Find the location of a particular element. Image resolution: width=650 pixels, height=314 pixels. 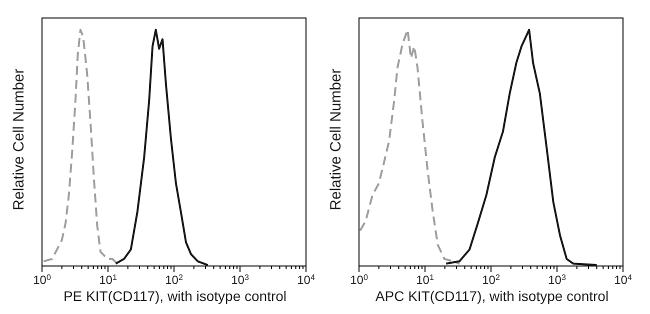

x-axis-title: APC KIT(CD117), with isotype control is located at coordinates (492, 296).